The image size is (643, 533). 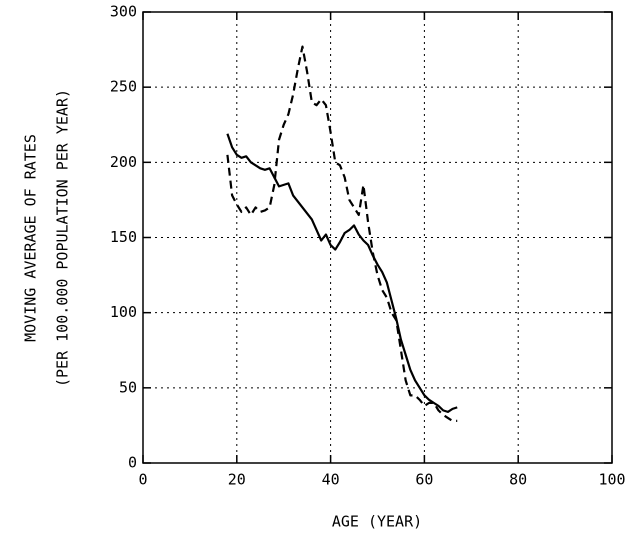 I want to click on y-tick-label: 50, so click(x=128, y=387).